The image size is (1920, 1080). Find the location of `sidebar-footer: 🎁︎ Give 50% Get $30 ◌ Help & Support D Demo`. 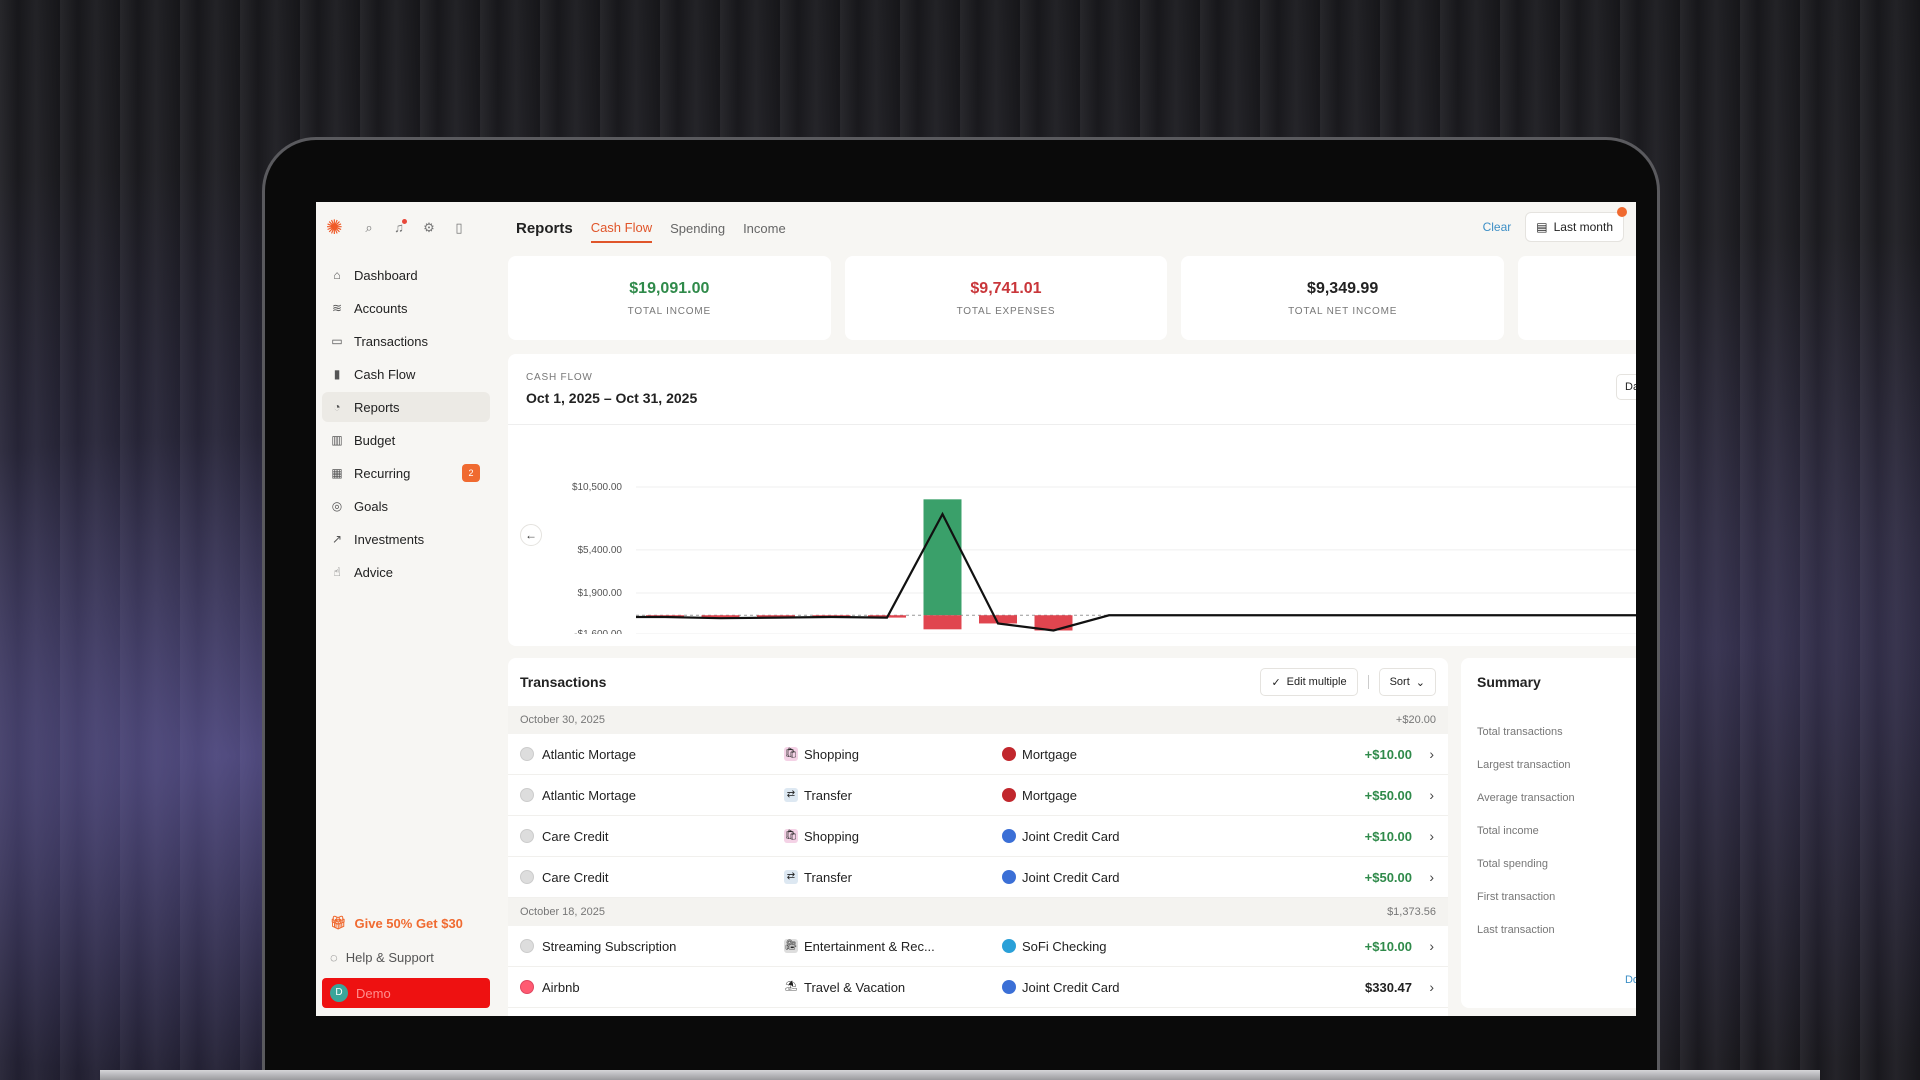

sidebar-footer: 🎁︎ Give 50% Get $30 ◌ Help & Support D Demo is located at coordinates (406, 957).